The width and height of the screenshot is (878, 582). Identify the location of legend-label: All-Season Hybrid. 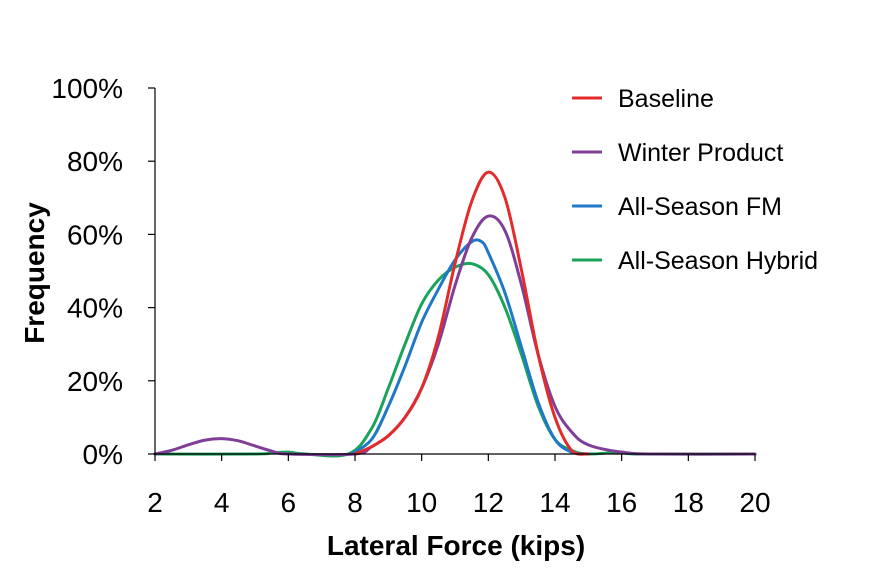
(718, 261).